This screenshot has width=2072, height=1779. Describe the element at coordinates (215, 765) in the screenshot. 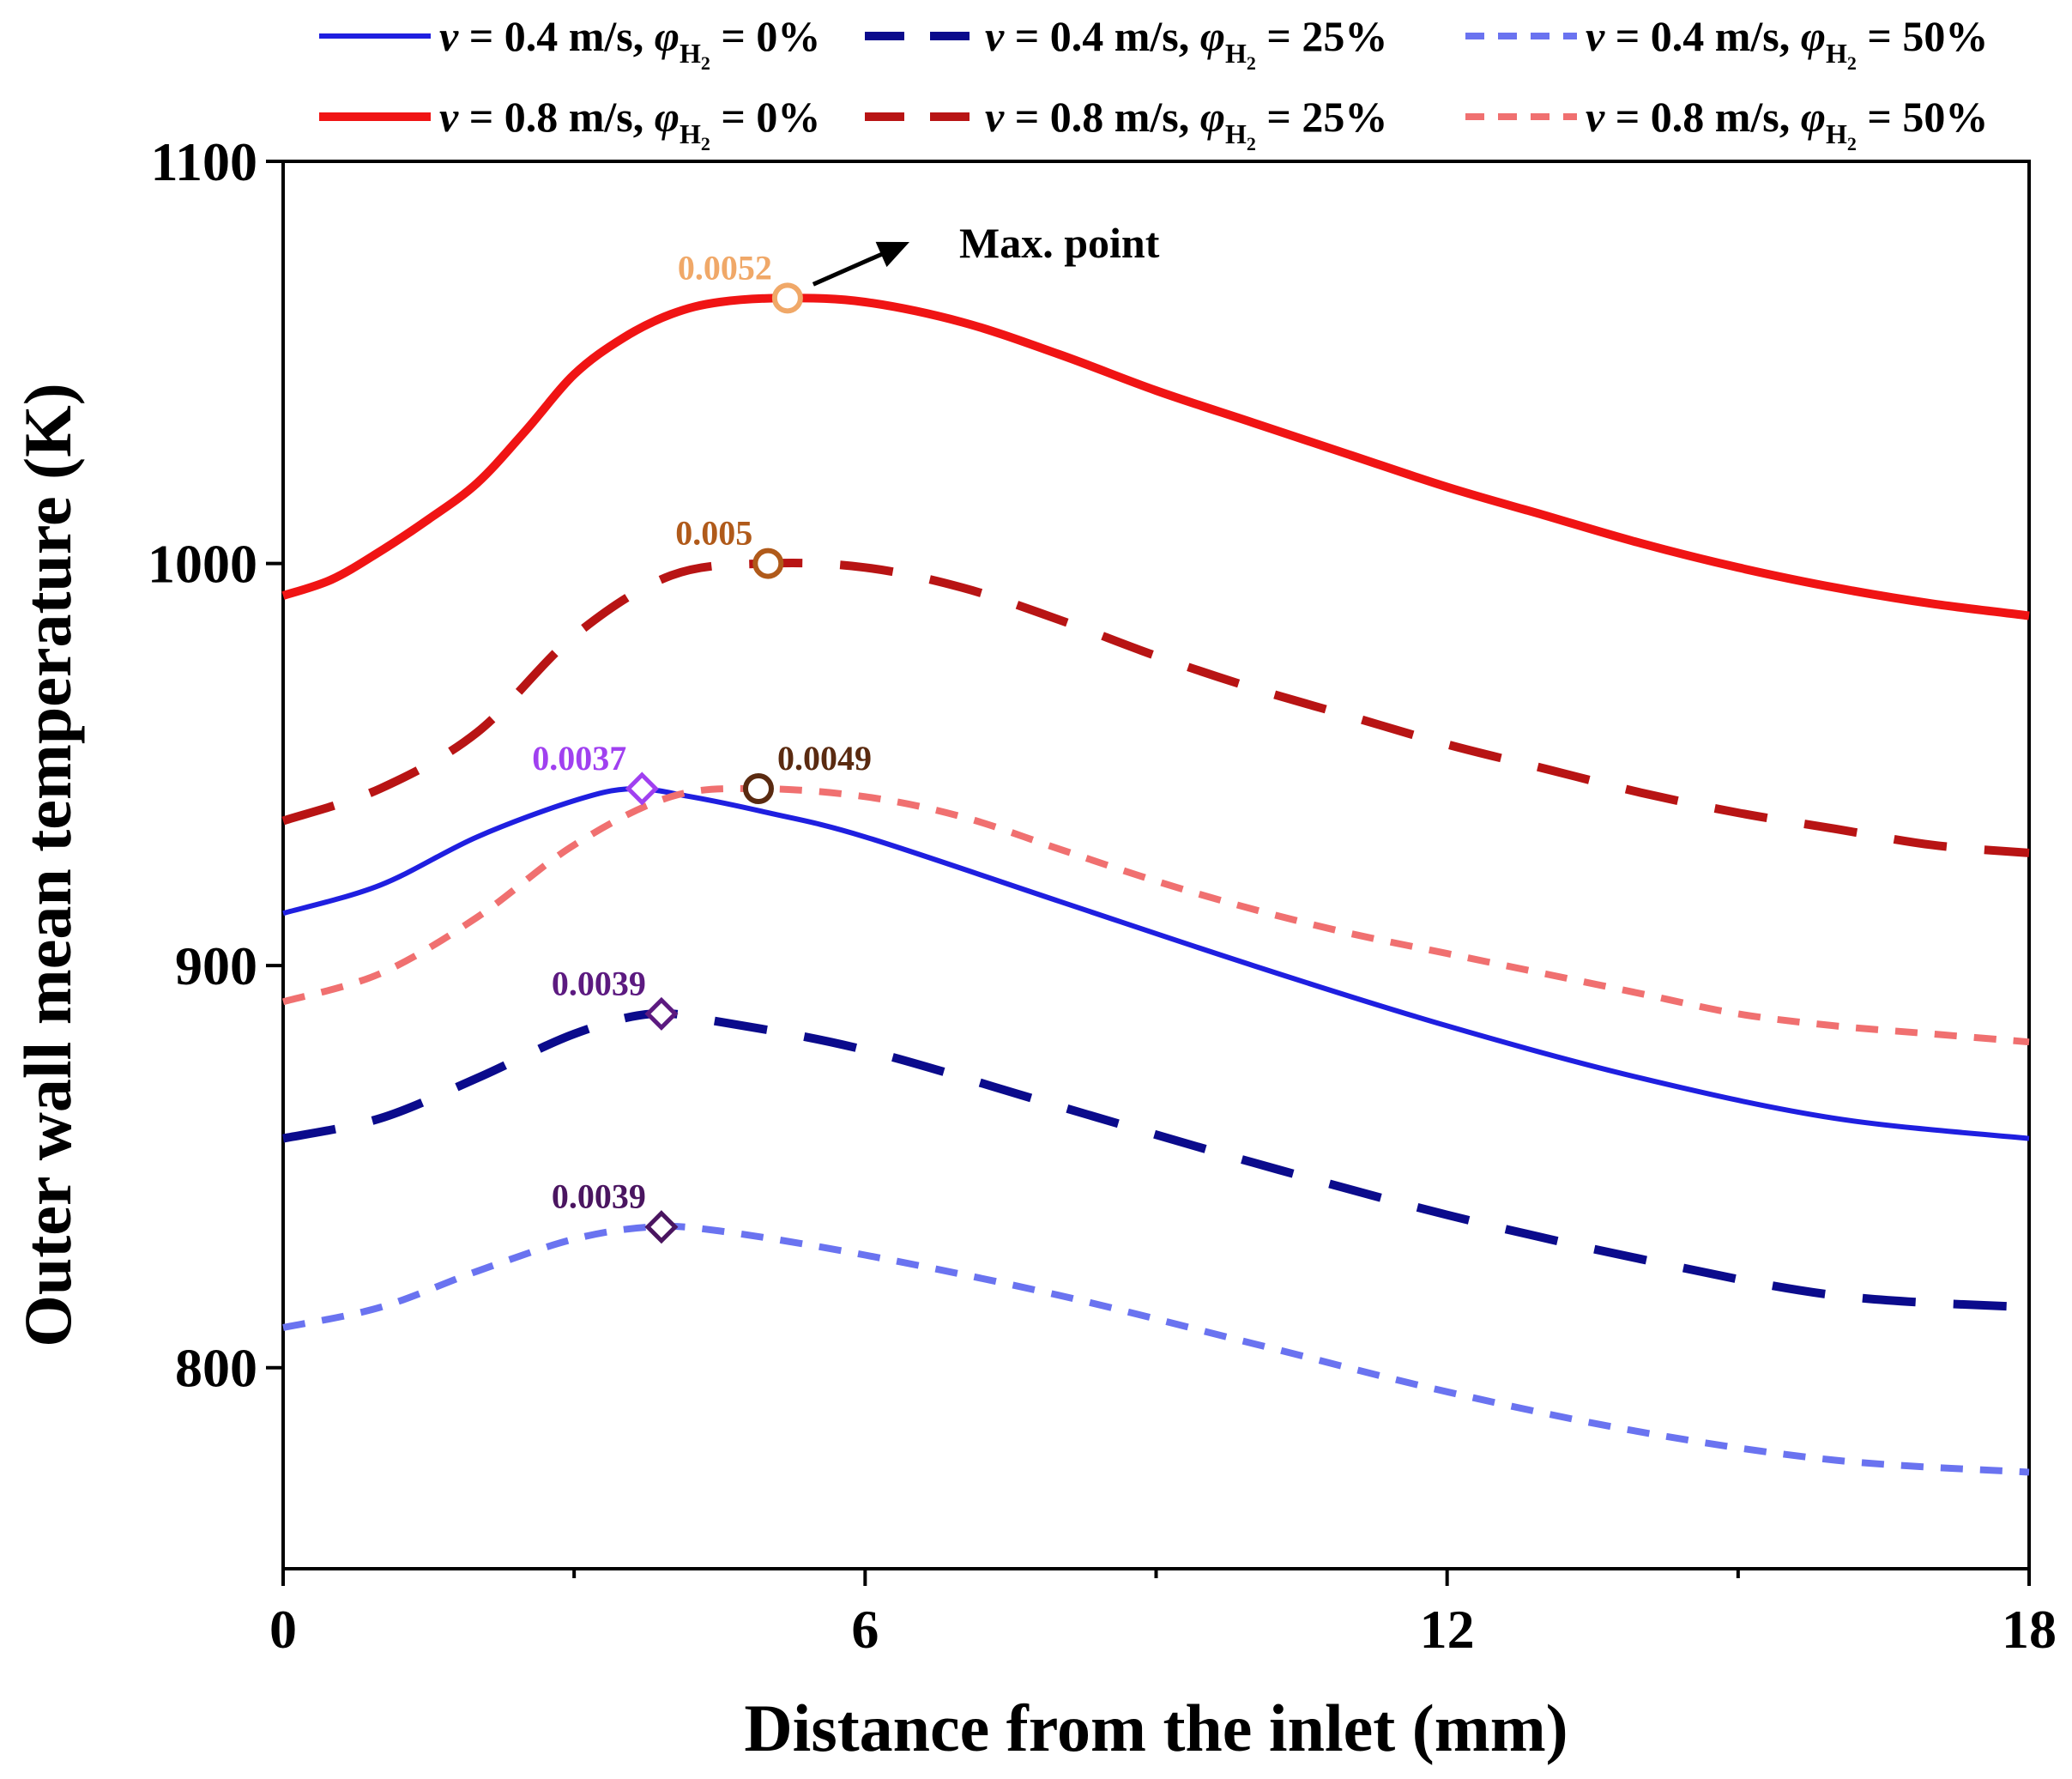

I see `y-axis: 800 900 1000 1100` at that location.